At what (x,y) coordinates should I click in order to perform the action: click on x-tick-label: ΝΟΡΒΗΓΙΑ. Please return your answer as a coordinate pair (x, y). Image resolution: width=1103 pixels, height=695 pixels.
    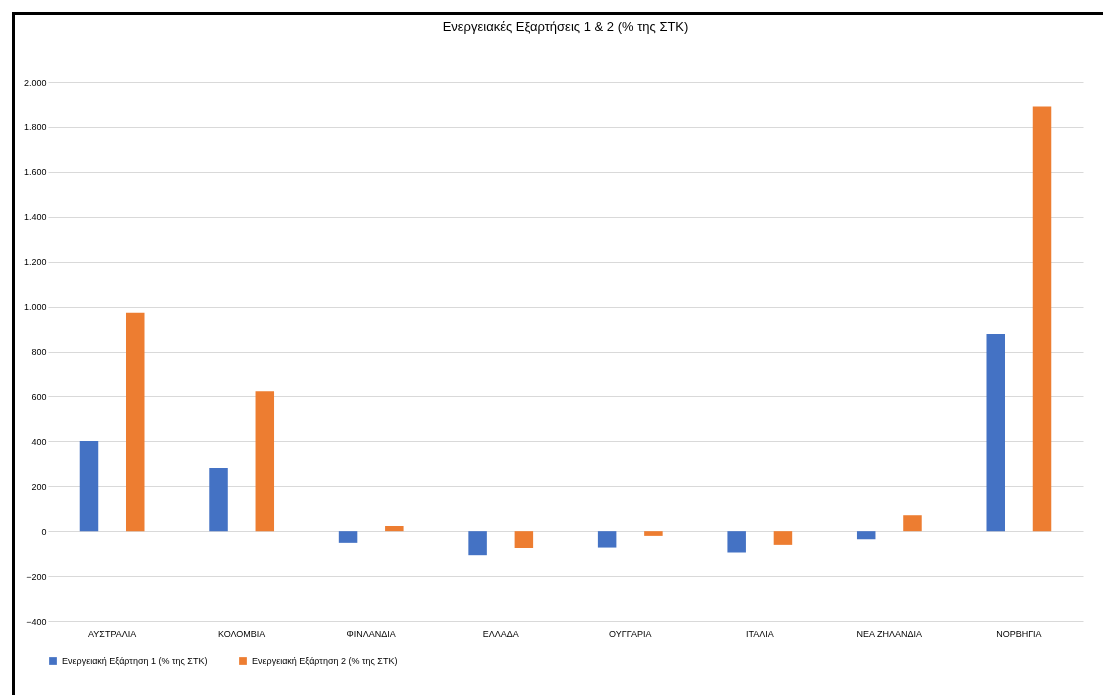
    Looking at the image, I should click on (1019, 633).